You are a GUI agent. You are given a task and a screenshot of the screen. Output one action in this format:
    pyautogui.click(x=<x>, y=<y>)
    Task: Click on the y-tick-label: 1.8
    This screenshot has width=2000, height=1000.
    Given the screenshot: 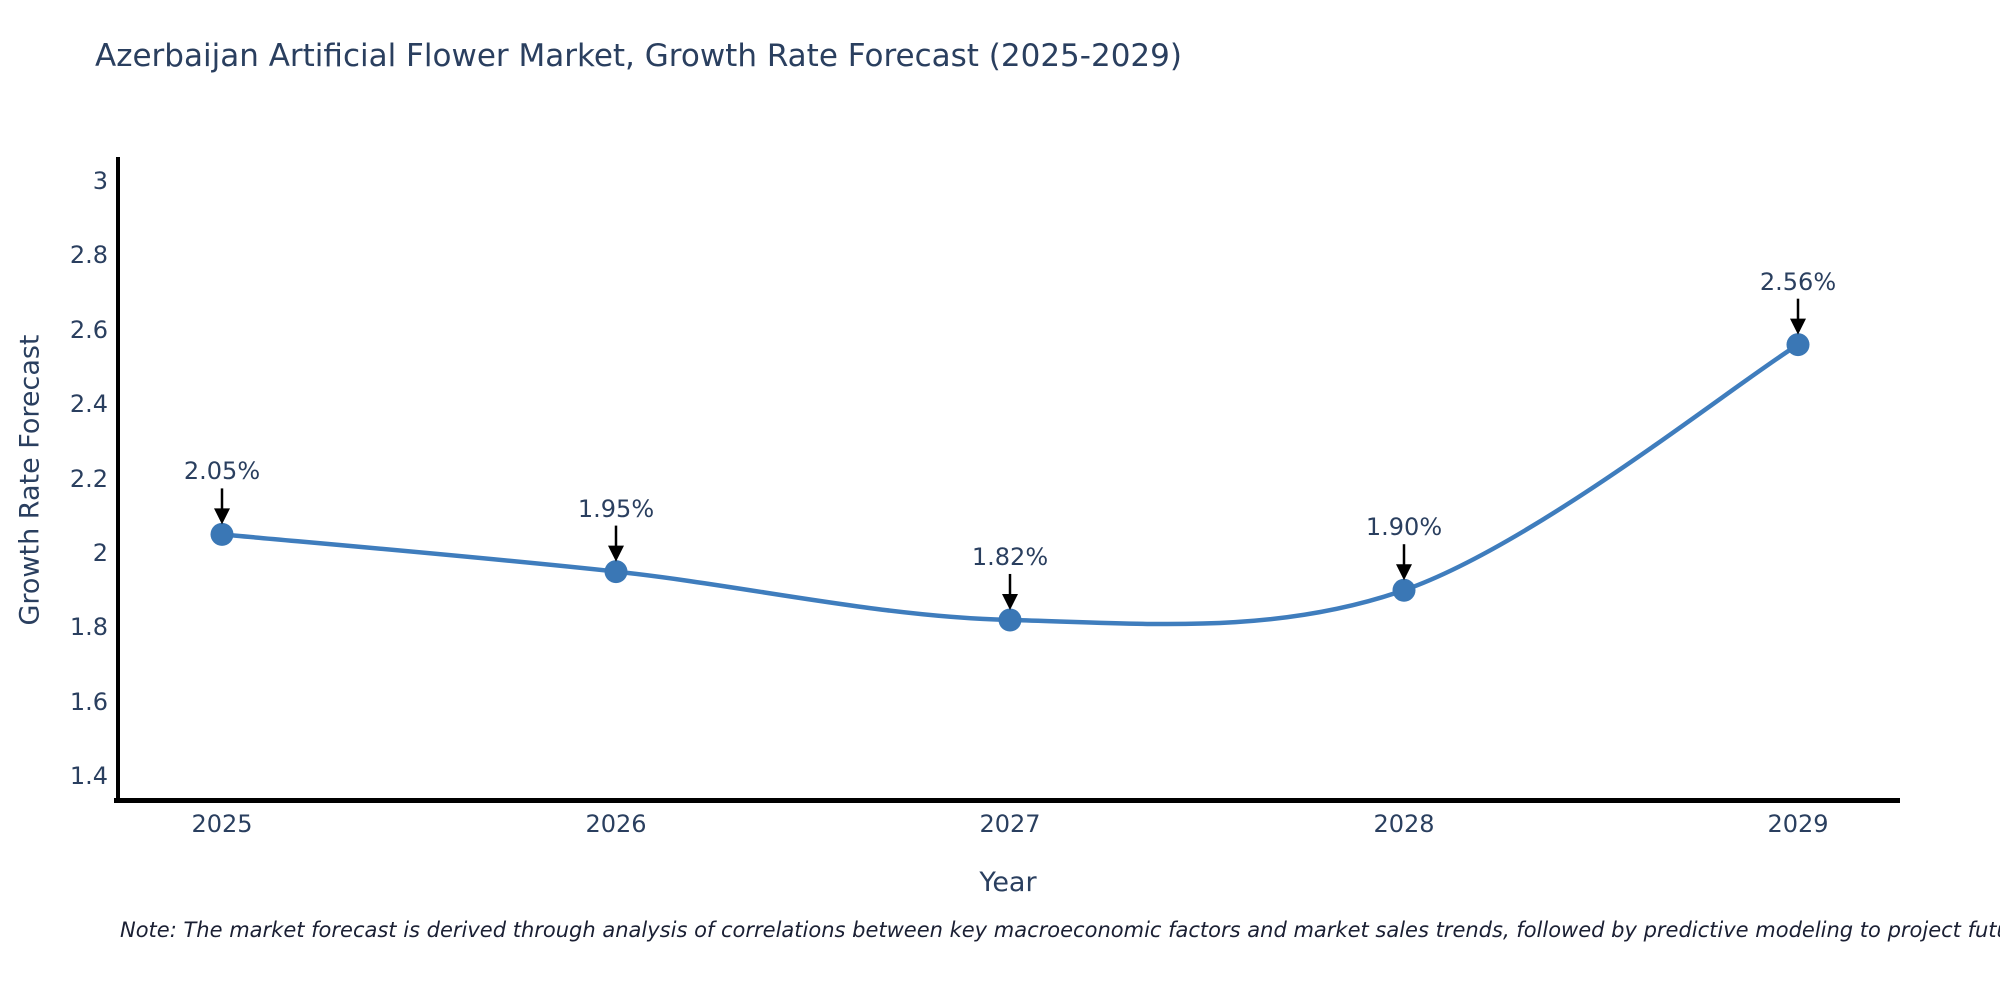 What is the action you would take?
    pyautogui.click(x=88, y=627)
    